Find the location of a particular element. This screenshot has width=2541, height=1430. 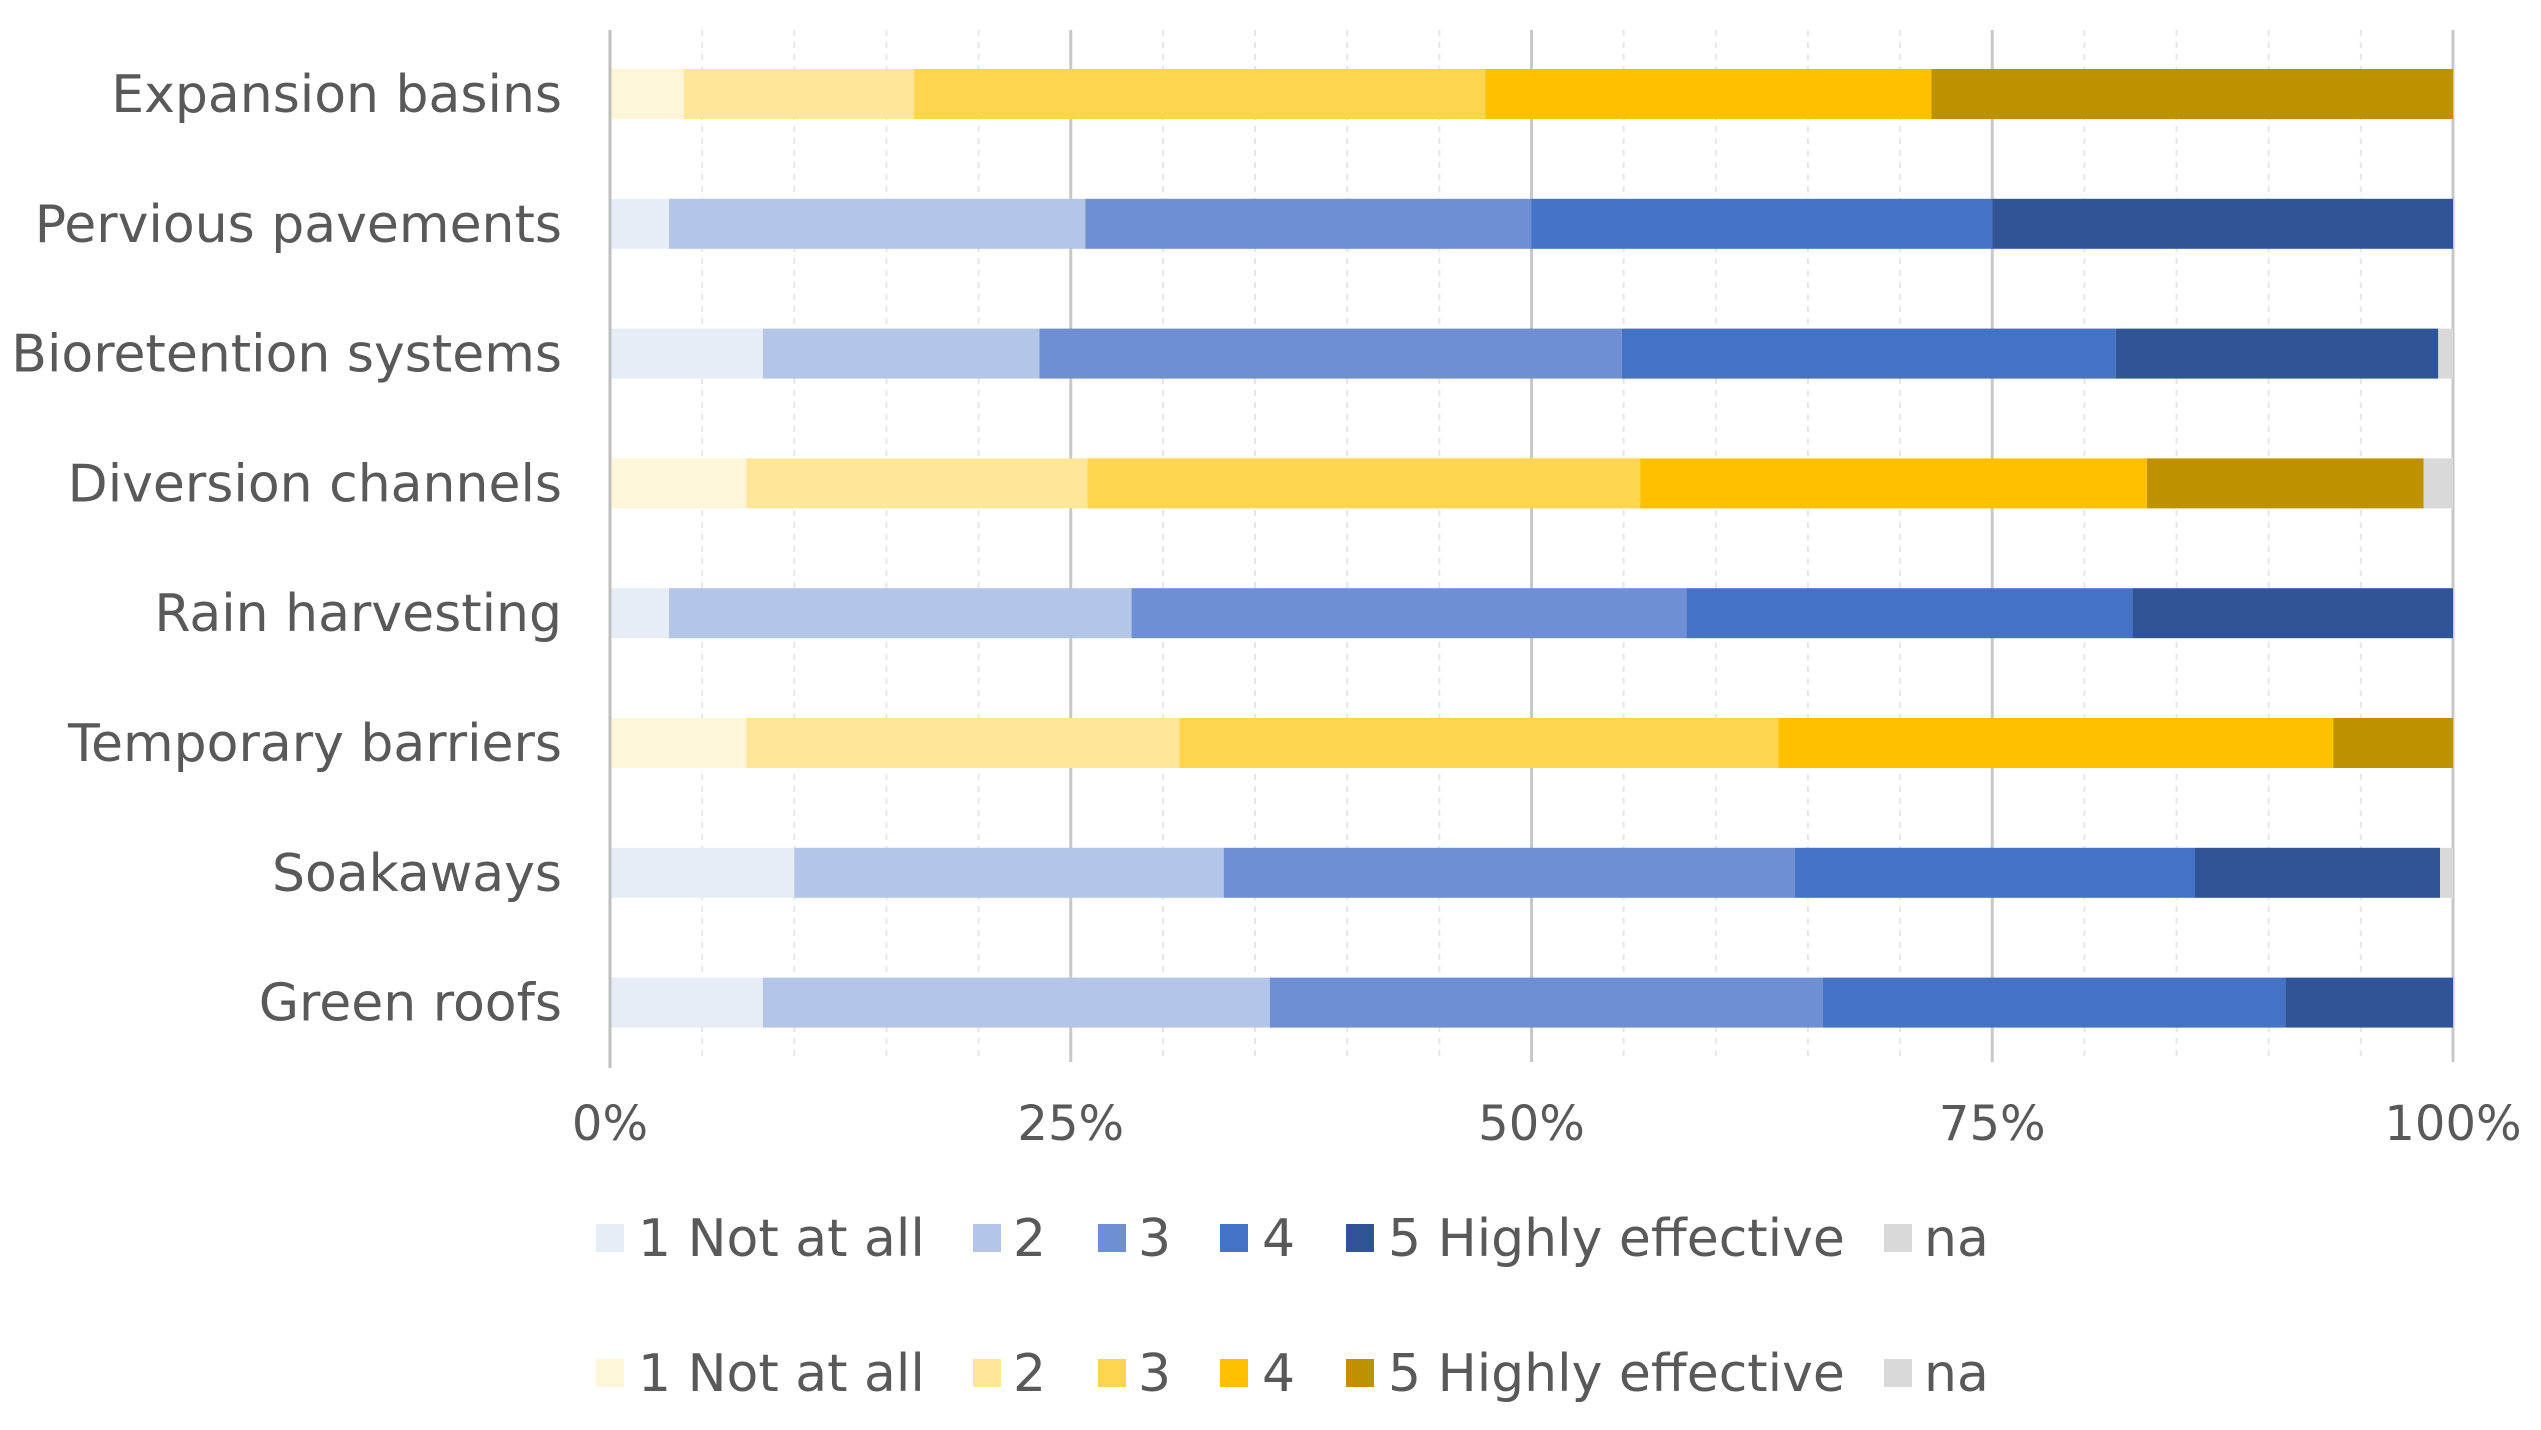

category-label: Bioretention systems is located at coordinates (286, 355).